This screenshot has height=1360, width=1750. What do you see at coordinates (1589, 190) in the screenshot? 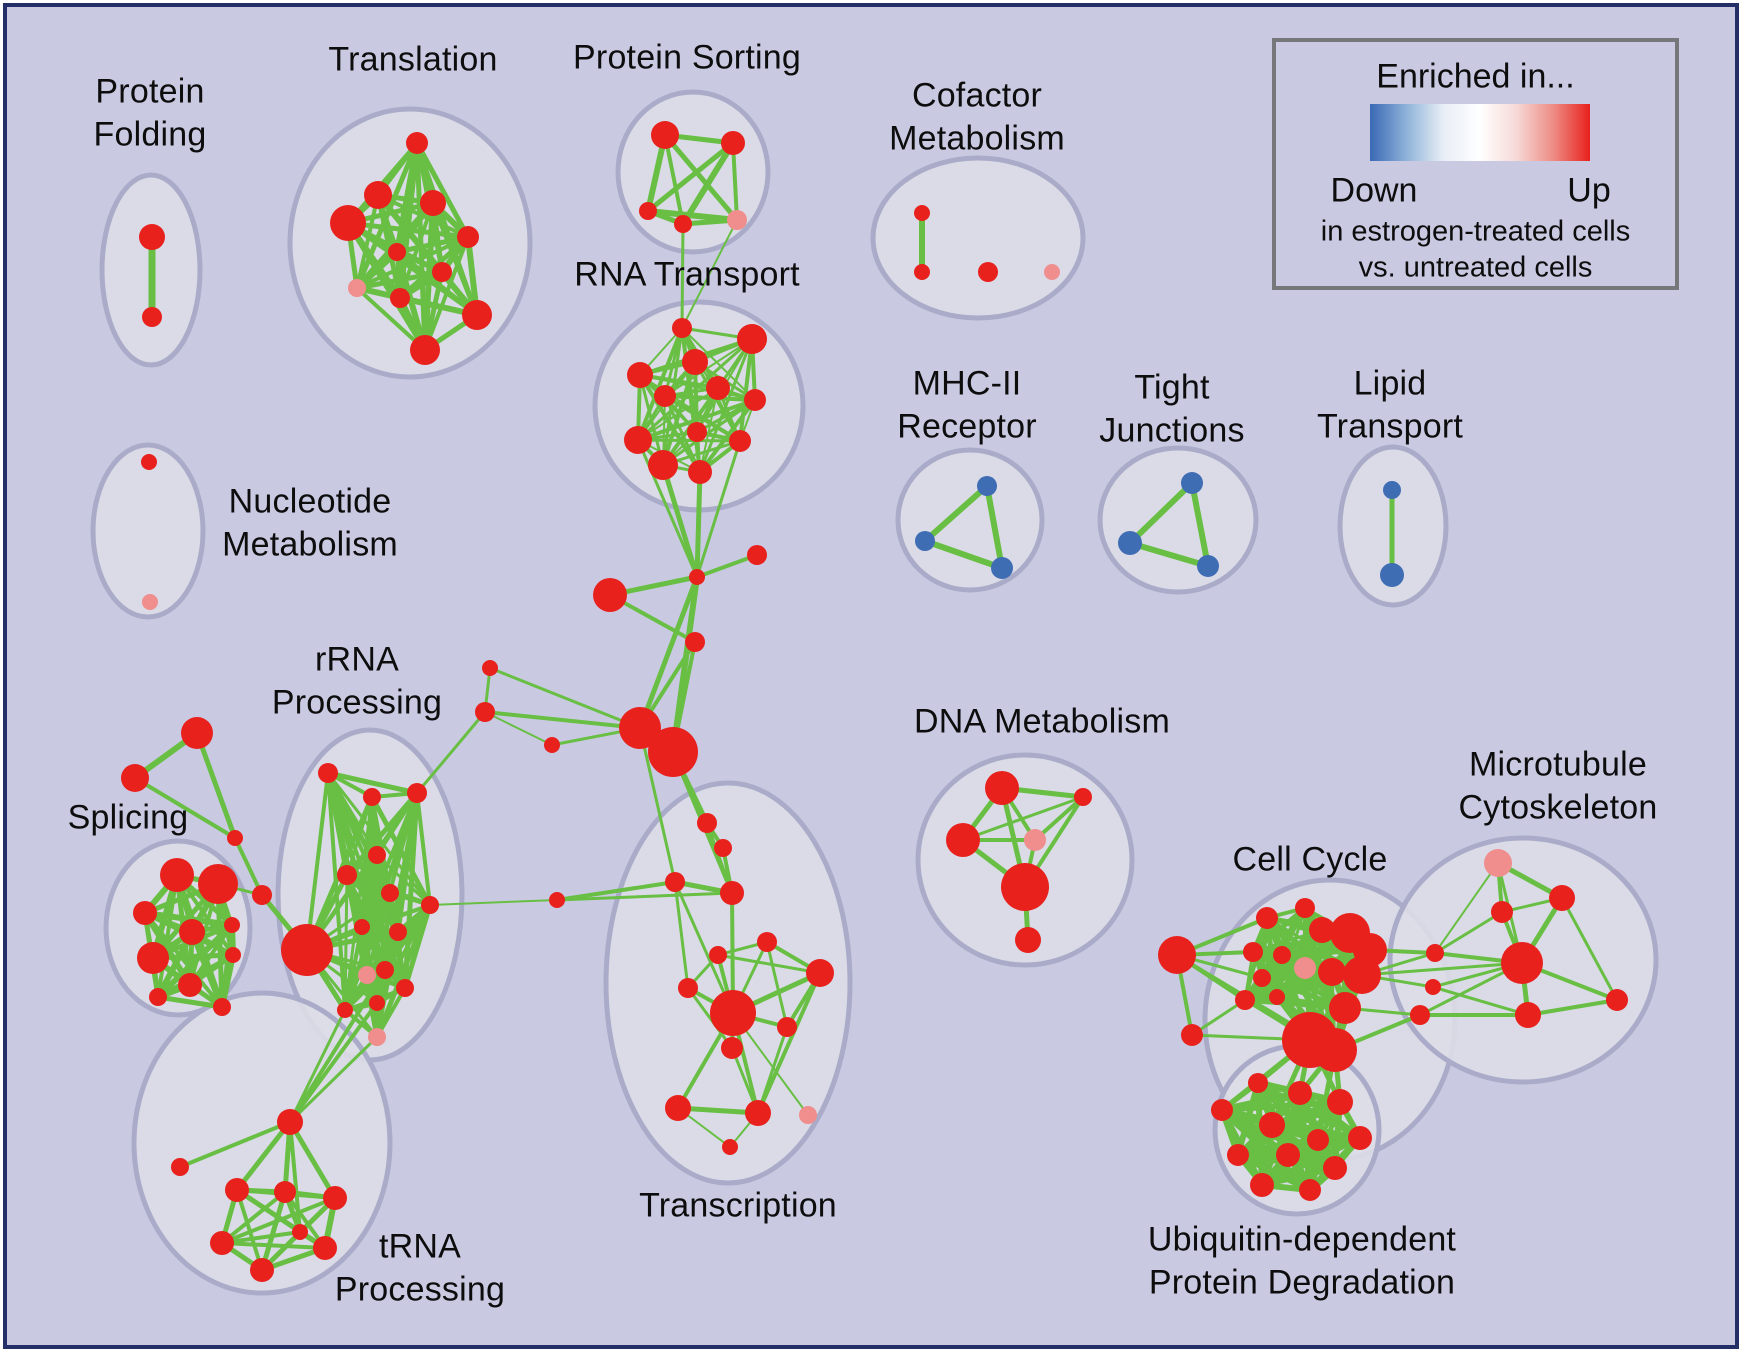
I see `legend-up-label: Up` at bounding box center [1589, 190].